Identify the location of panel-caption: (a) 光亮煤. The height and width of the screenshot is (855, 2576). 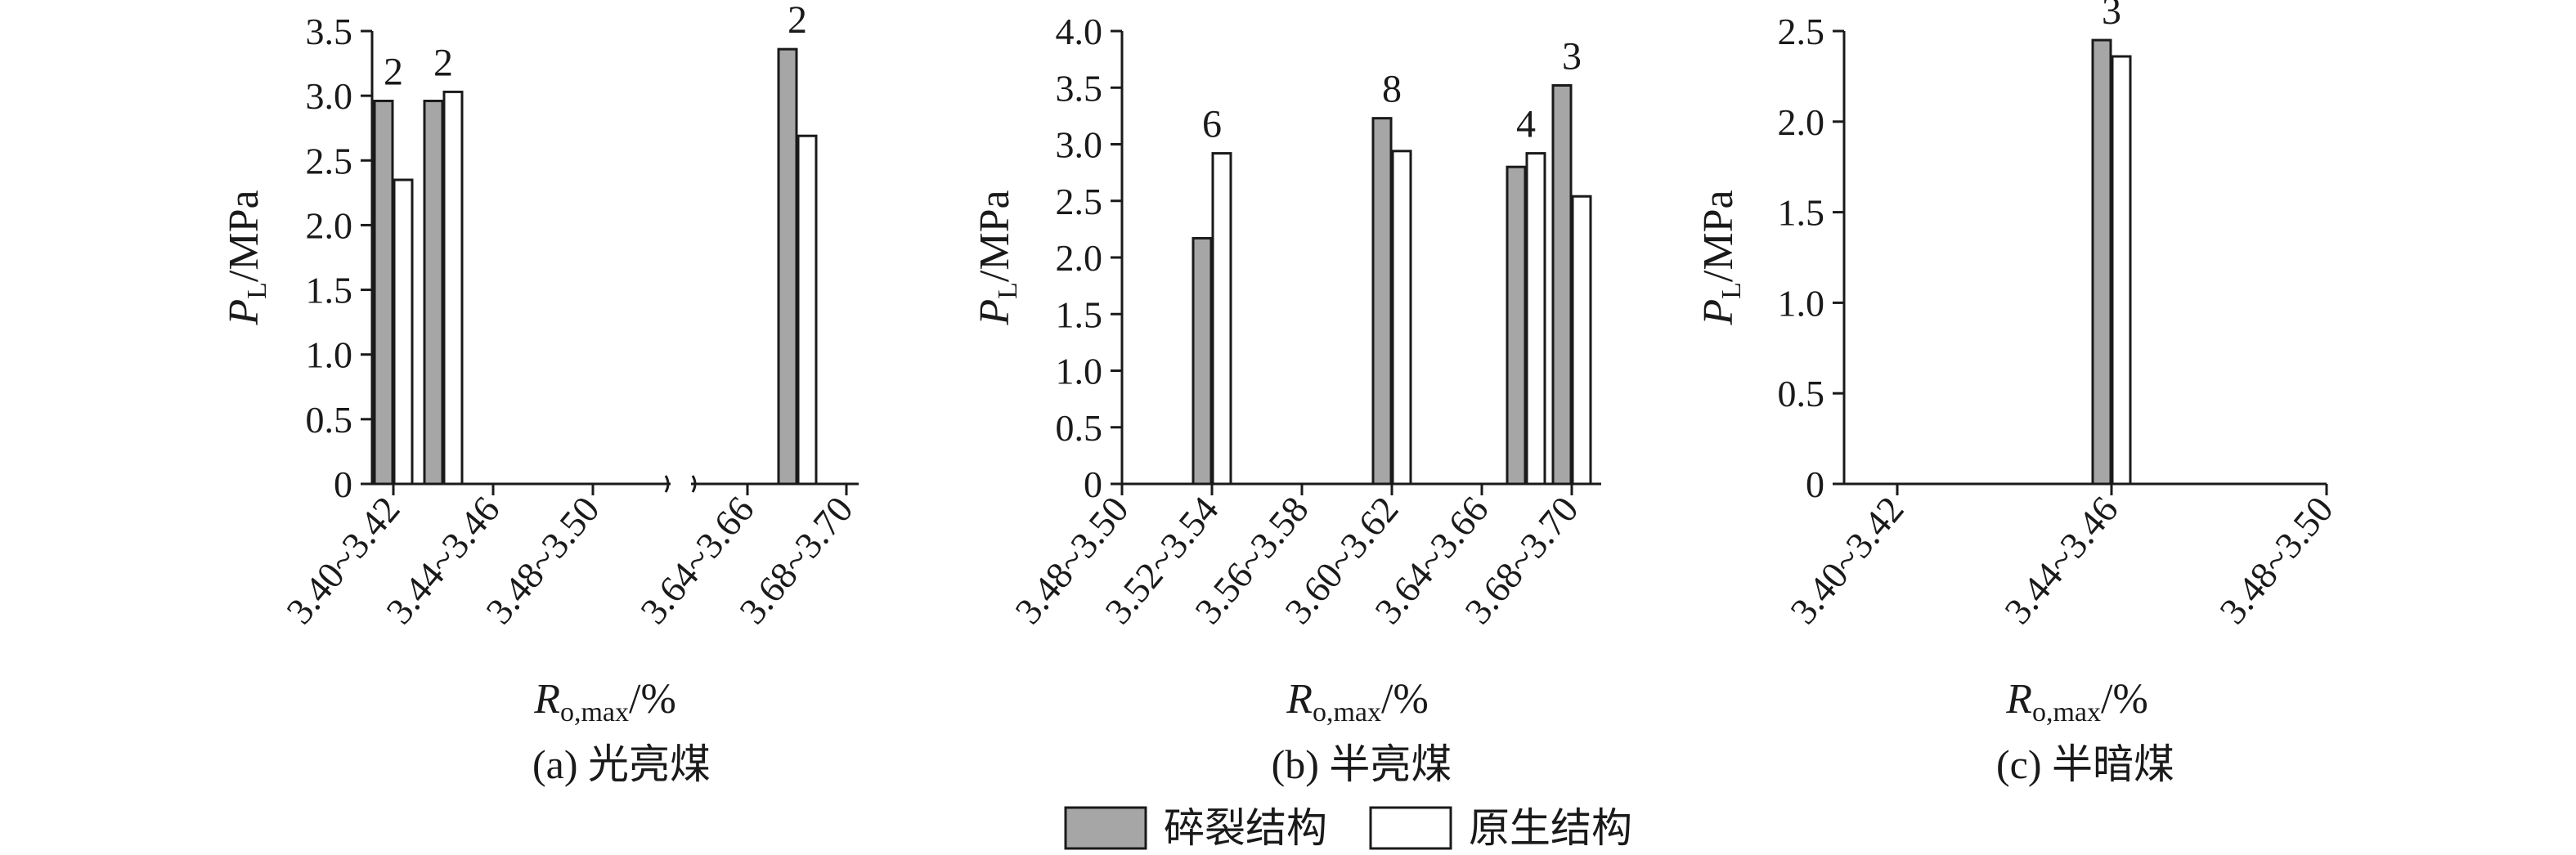
(621, 764).